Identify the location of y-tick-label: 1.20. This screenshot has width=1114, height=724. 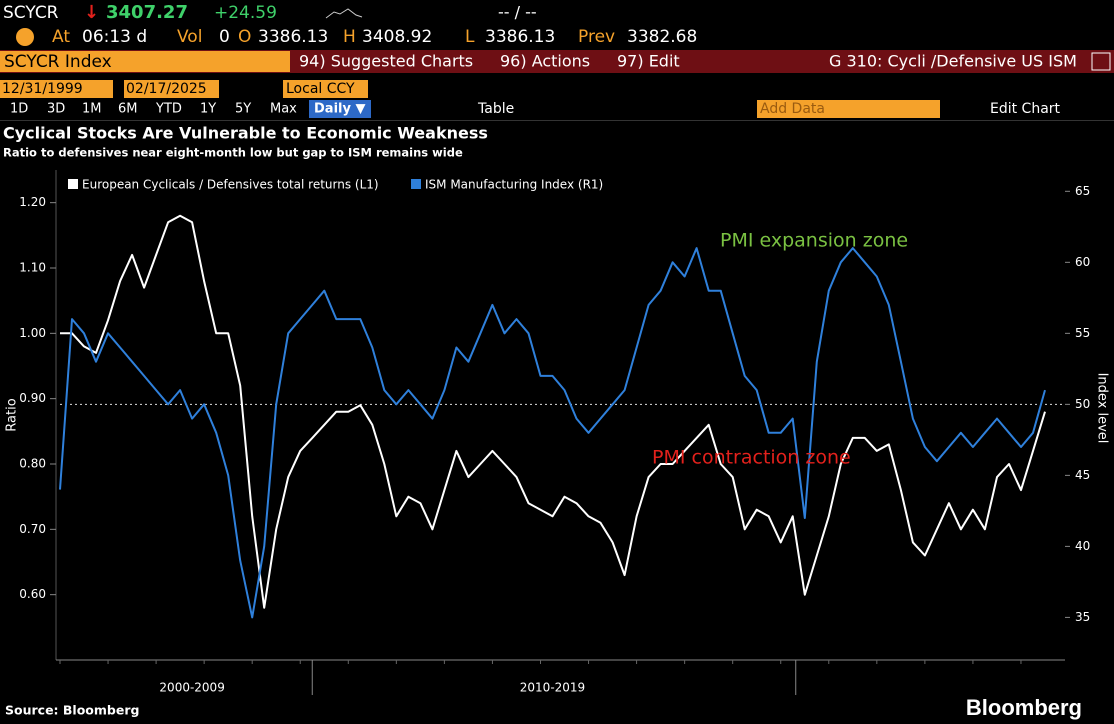
(32, 202).